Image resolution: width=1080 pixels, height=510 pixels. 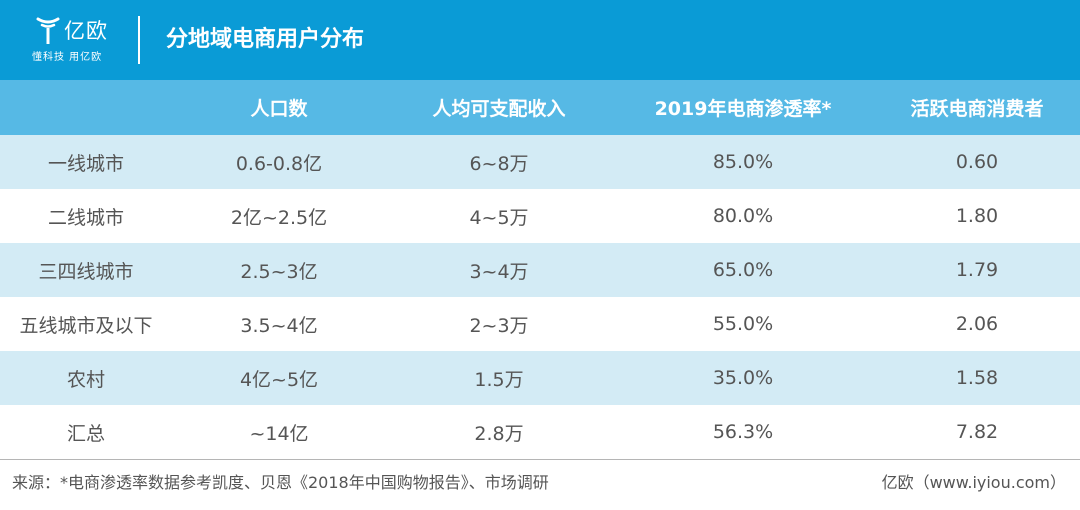 I want to click on logo-slogan: 懂科技 用亿欧, so click(x=67, y=57).